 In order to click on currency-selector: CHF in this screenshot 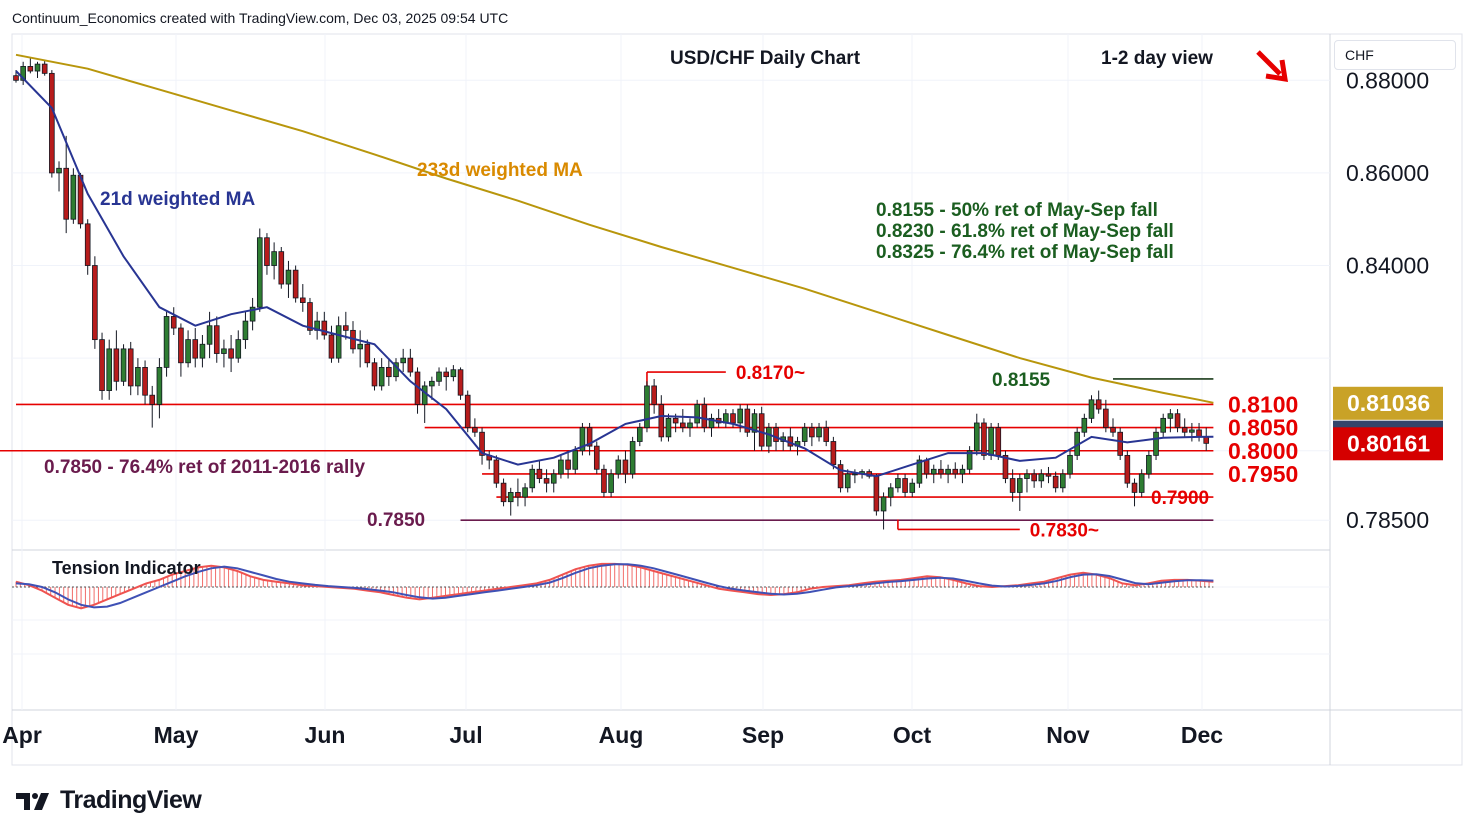, I will do `click(1395, 55)`.